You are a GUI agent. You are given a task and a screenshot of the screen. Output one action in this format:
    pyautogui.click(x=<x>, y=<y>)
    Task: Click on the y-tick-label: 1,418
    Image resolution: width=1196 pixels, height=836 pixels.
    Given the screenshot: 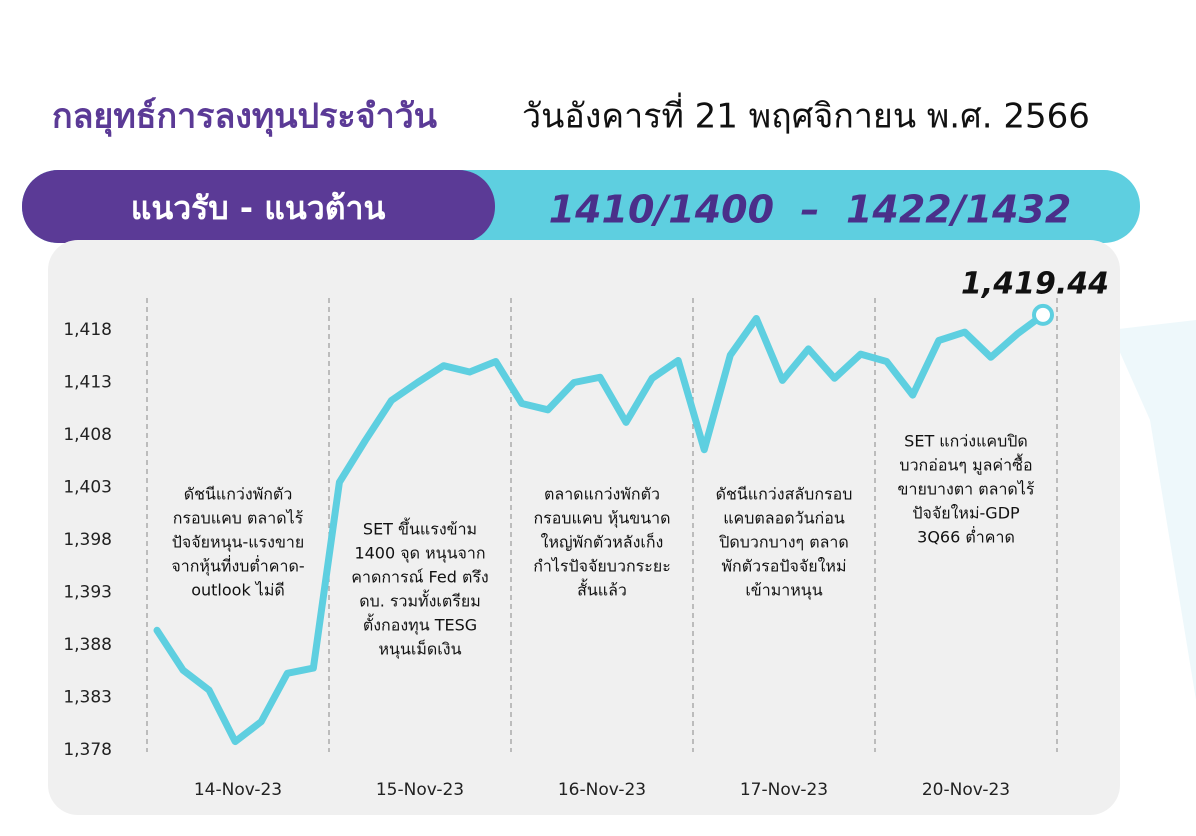 What is the action you would take?
    pyautogui.click(x=87, y=330)
    